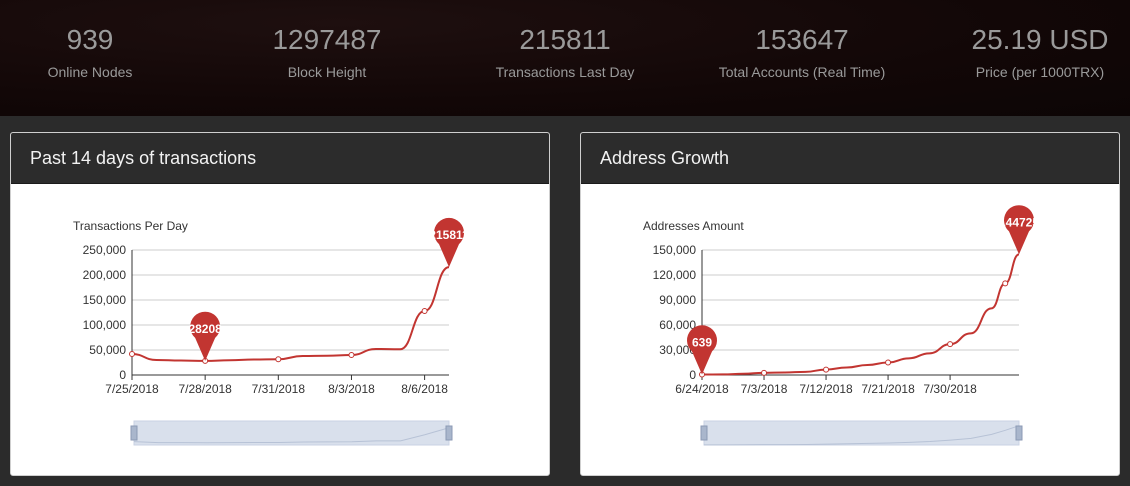  I want to click on stat-label: Online Nodes, so click(90, 72).